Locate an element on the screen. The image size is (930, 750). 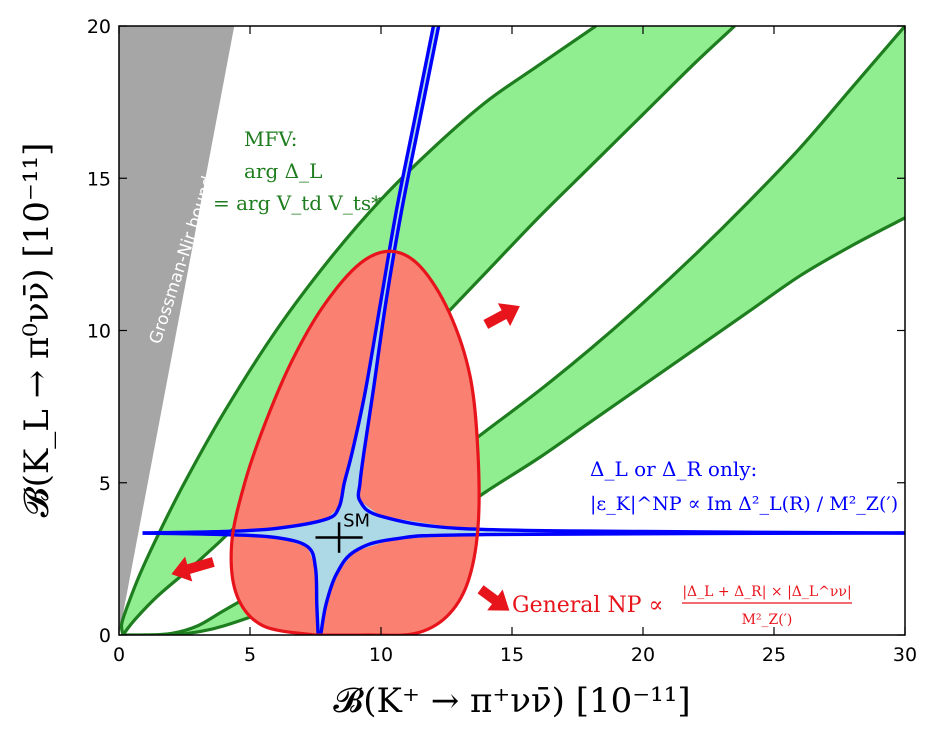
general-np-label: General NP ∝ is located at coordinates (587, 605).